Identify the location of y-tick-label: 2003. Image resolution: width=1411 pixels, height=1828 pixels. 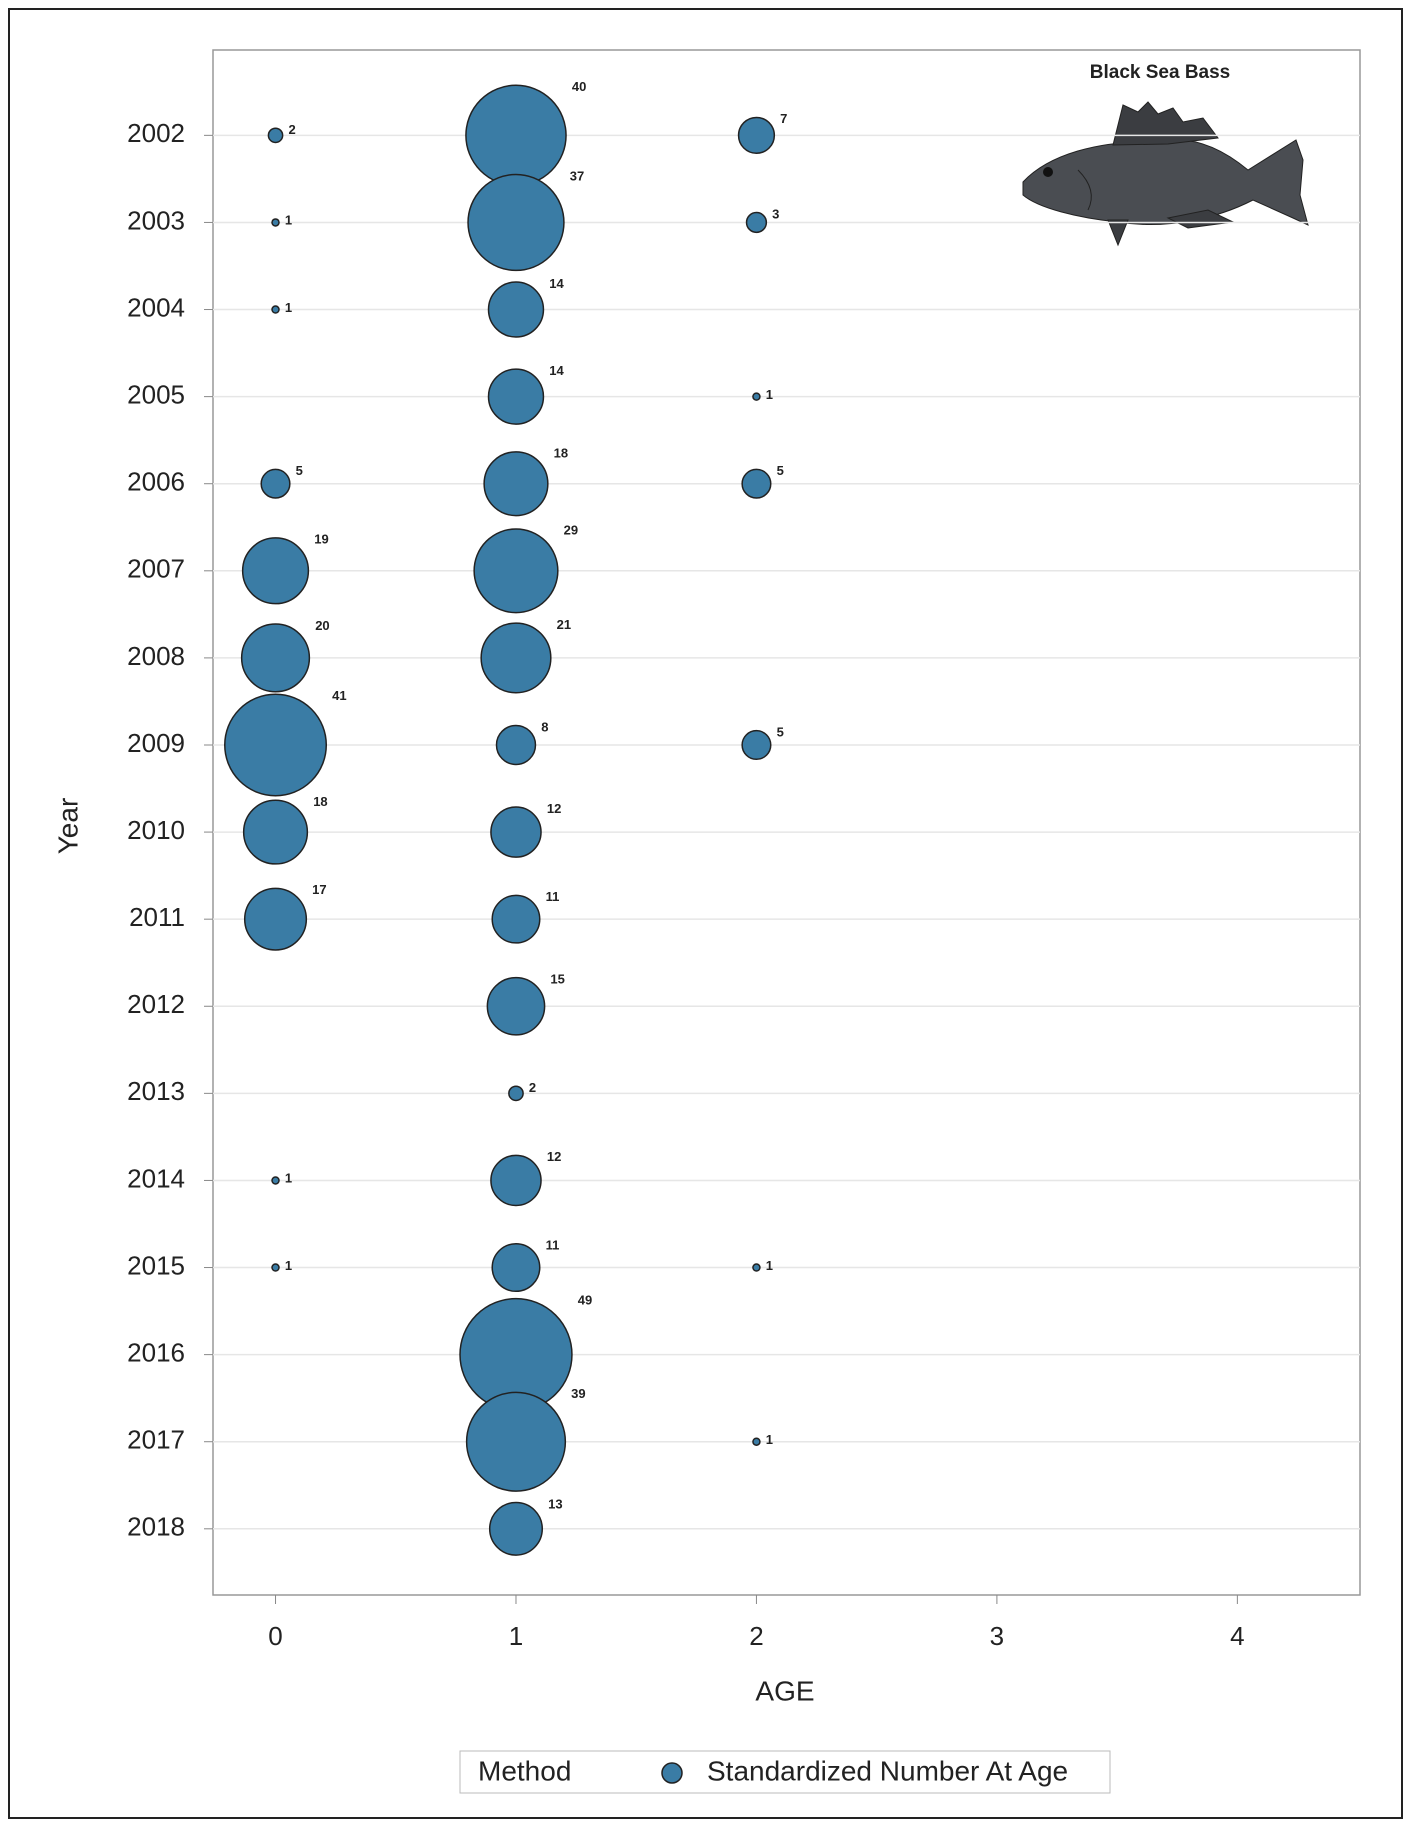
(156, 220).